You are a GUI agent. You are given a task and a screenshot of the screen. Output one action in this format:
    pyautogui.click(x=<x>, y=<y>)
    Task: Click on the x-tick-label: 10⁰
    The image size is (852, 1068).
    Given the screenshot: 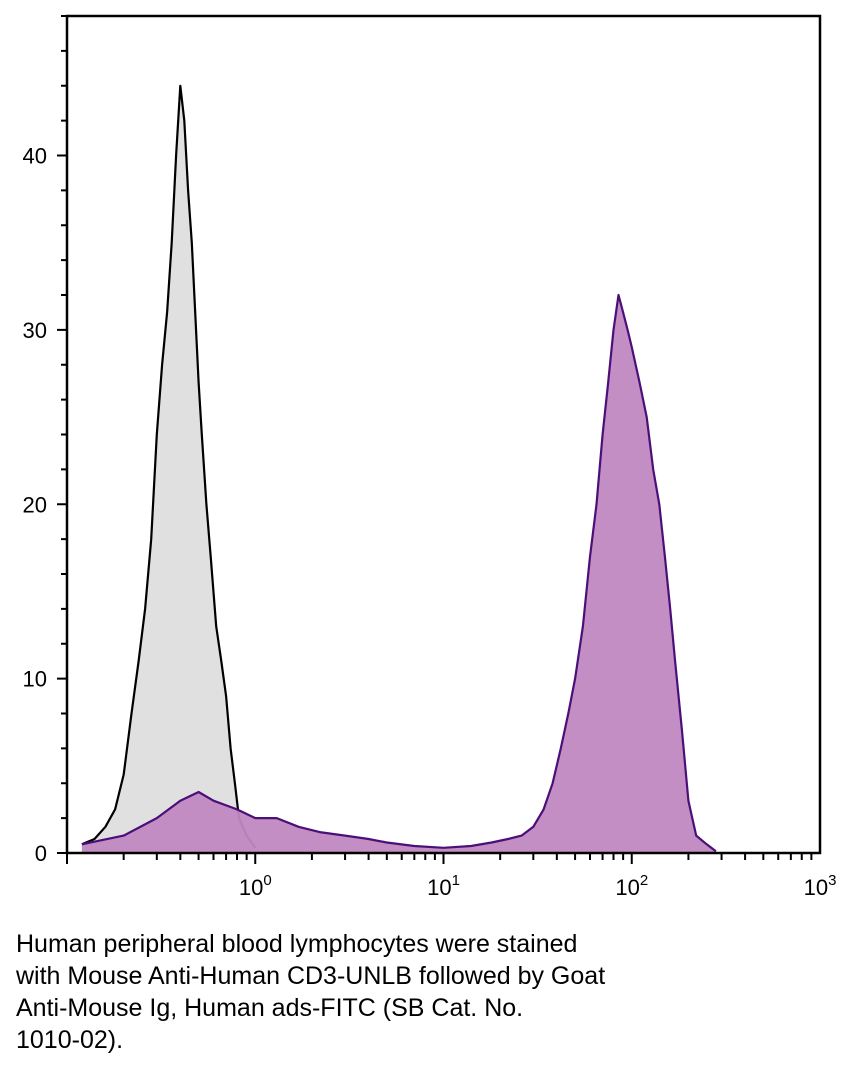 What is the action you would take?
    pyautogui.click(x=255, y=886)
    